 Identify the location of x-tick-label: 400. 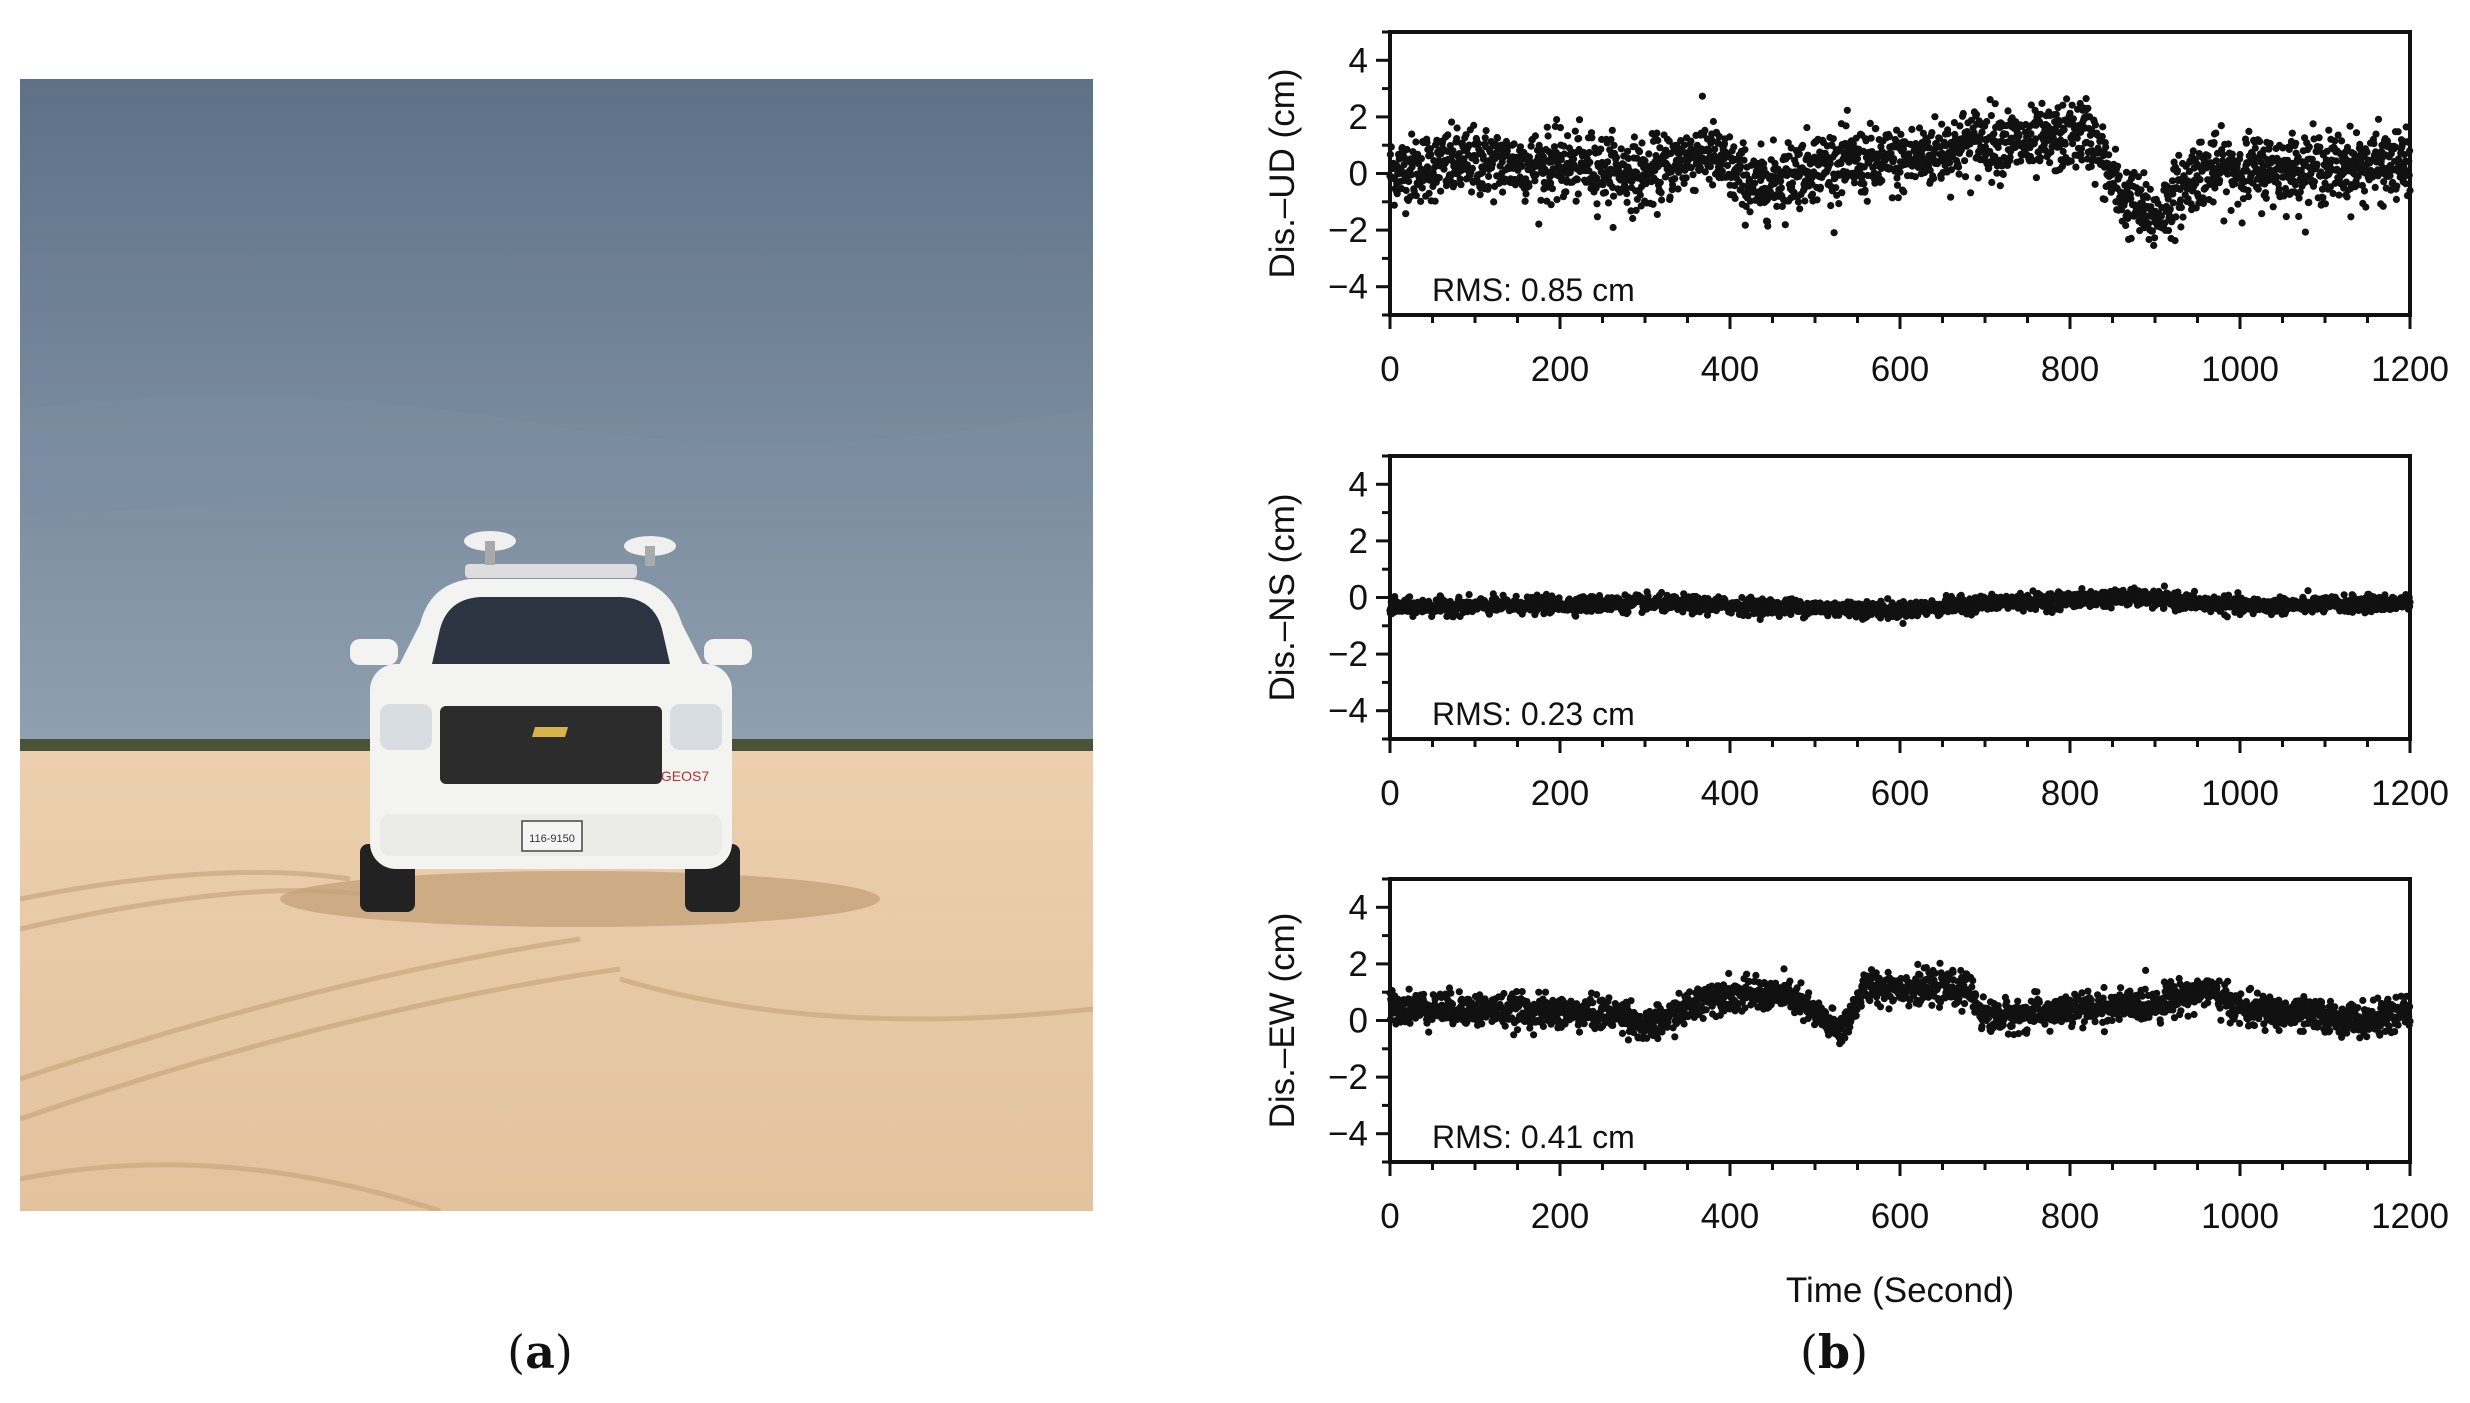
(1730, 793).